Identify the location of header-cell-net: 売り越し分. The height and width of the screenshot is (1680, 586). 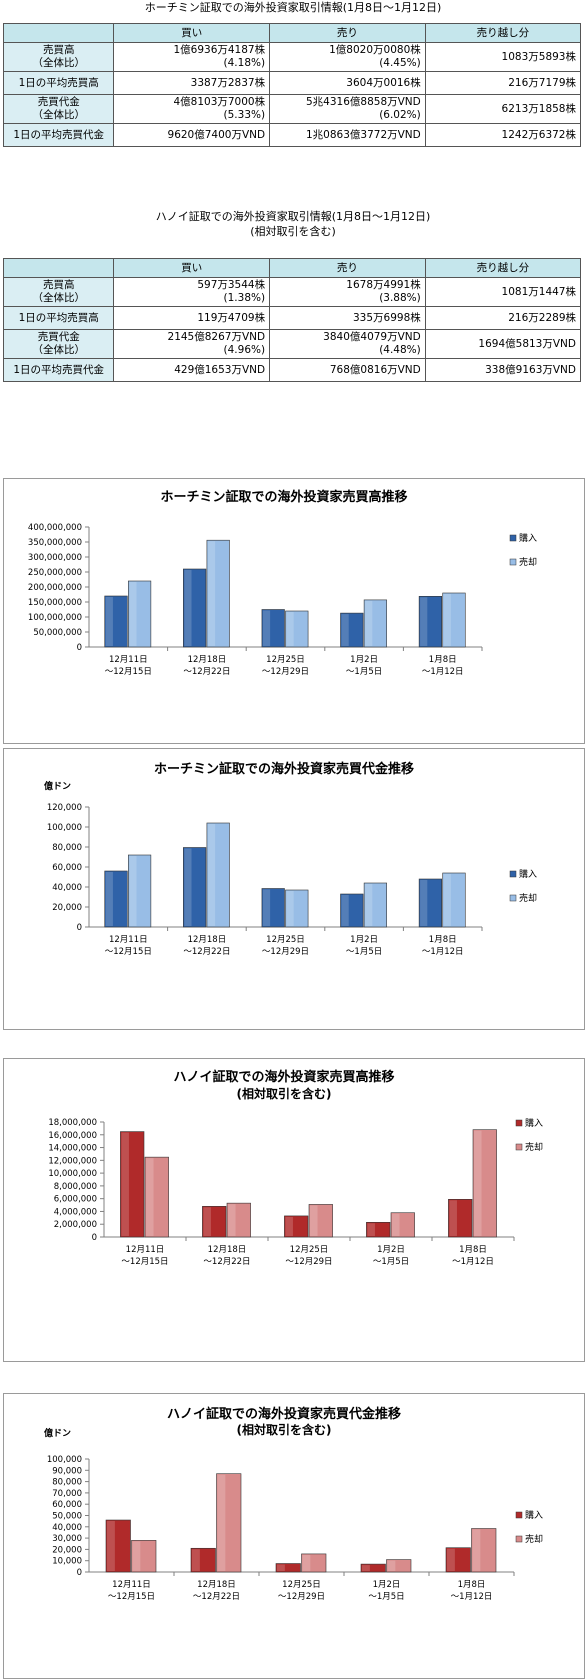
(503, 33).